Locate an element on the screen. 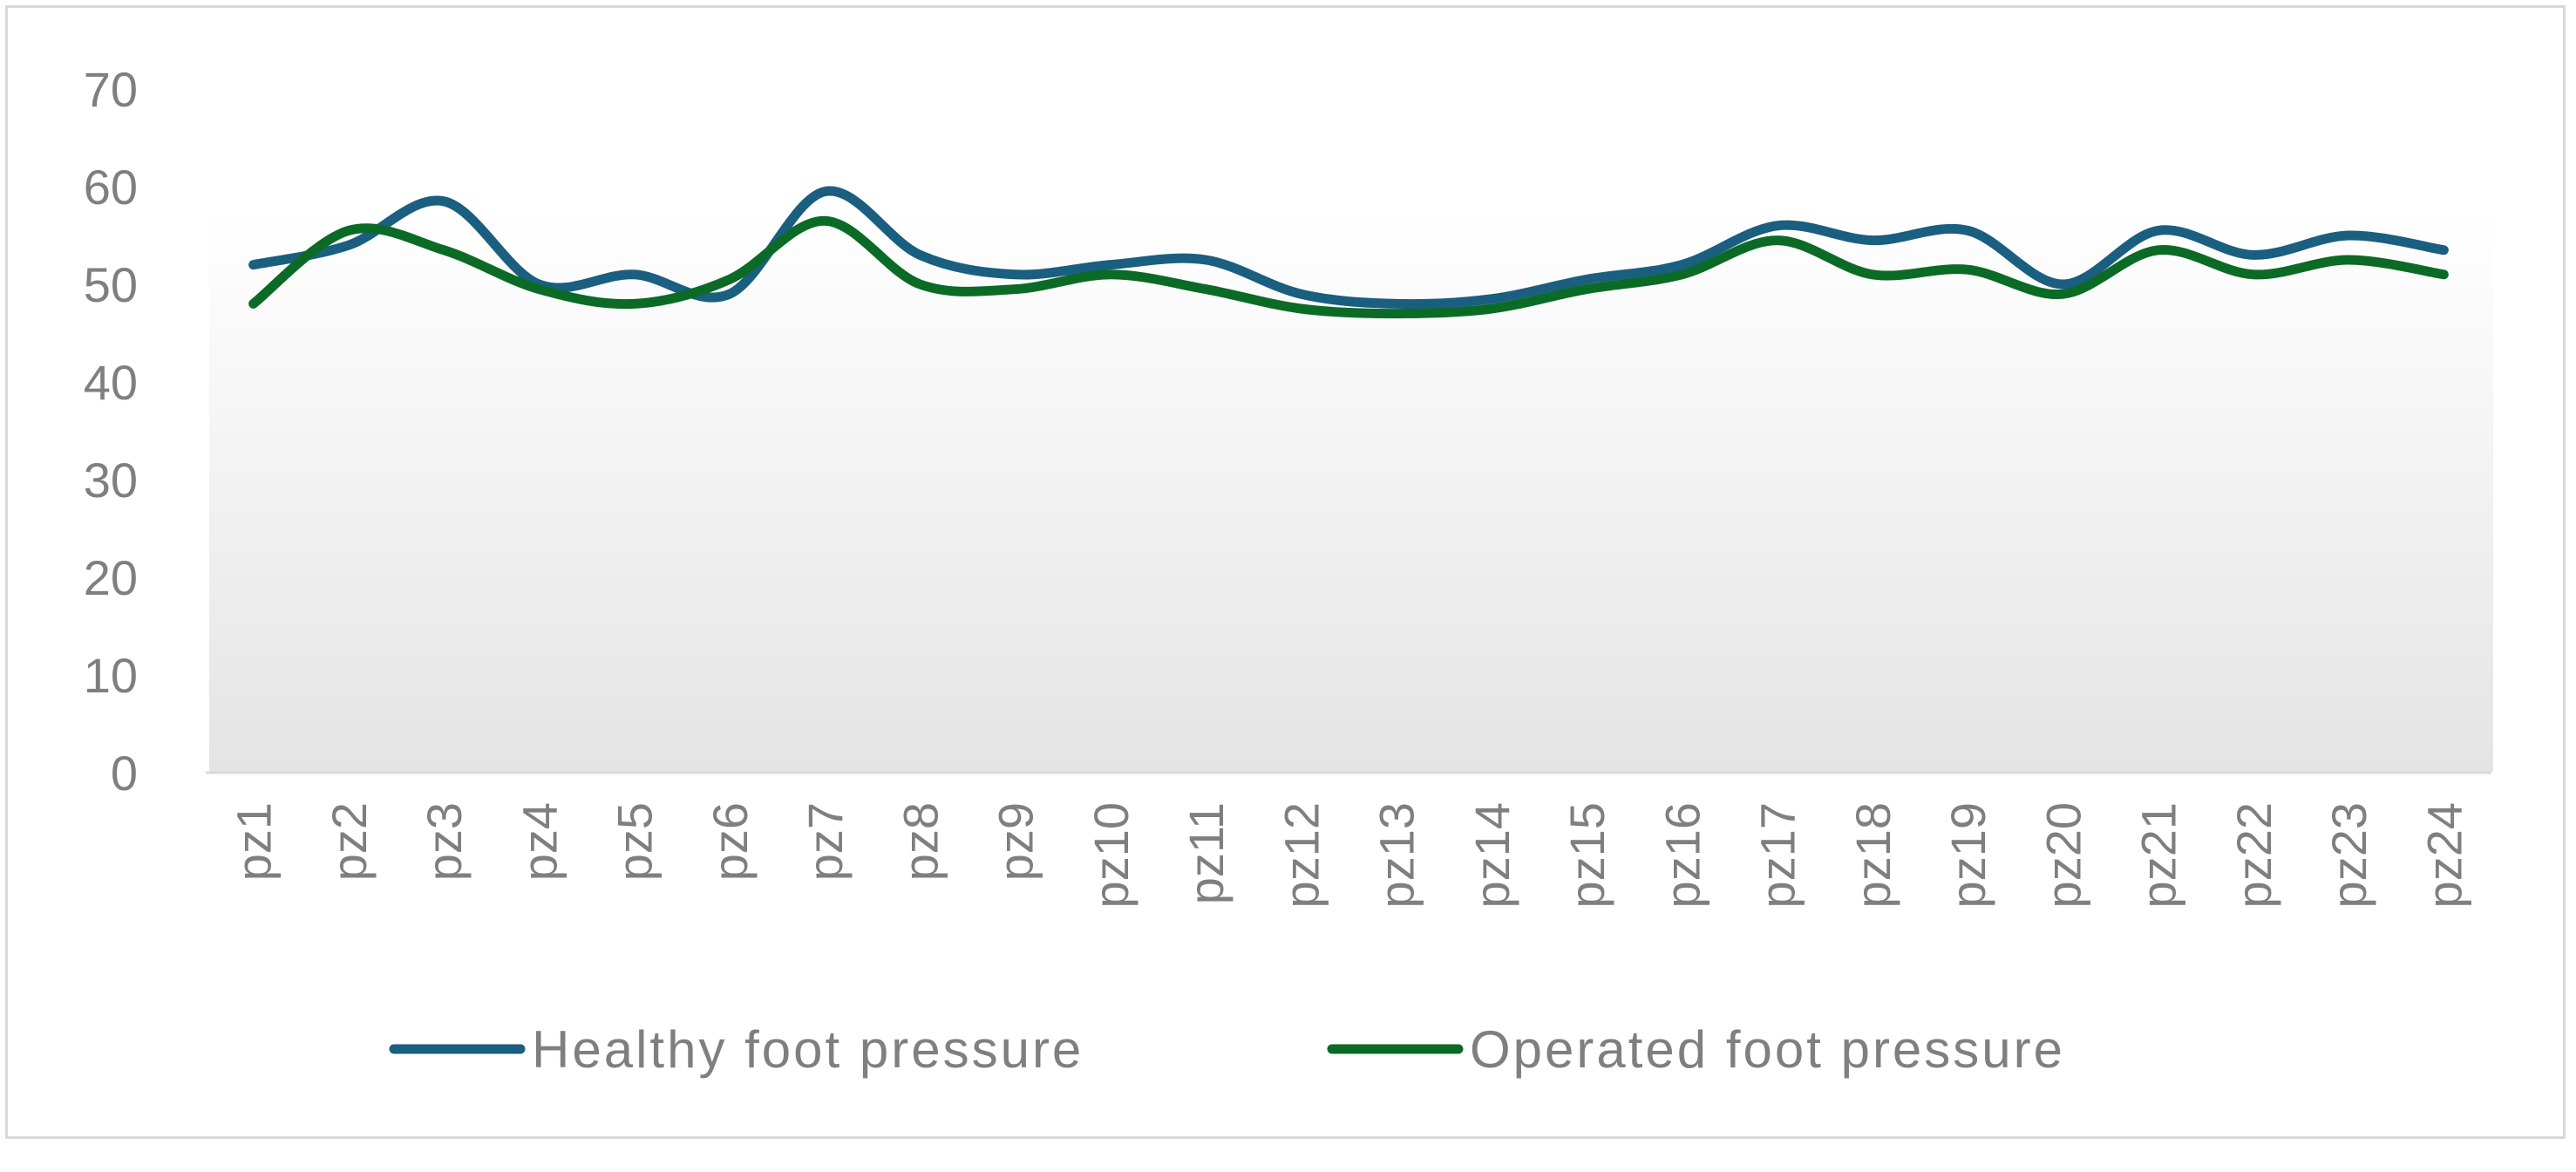  y-tick-label-7: 70 is located at coordinates (111, 89).